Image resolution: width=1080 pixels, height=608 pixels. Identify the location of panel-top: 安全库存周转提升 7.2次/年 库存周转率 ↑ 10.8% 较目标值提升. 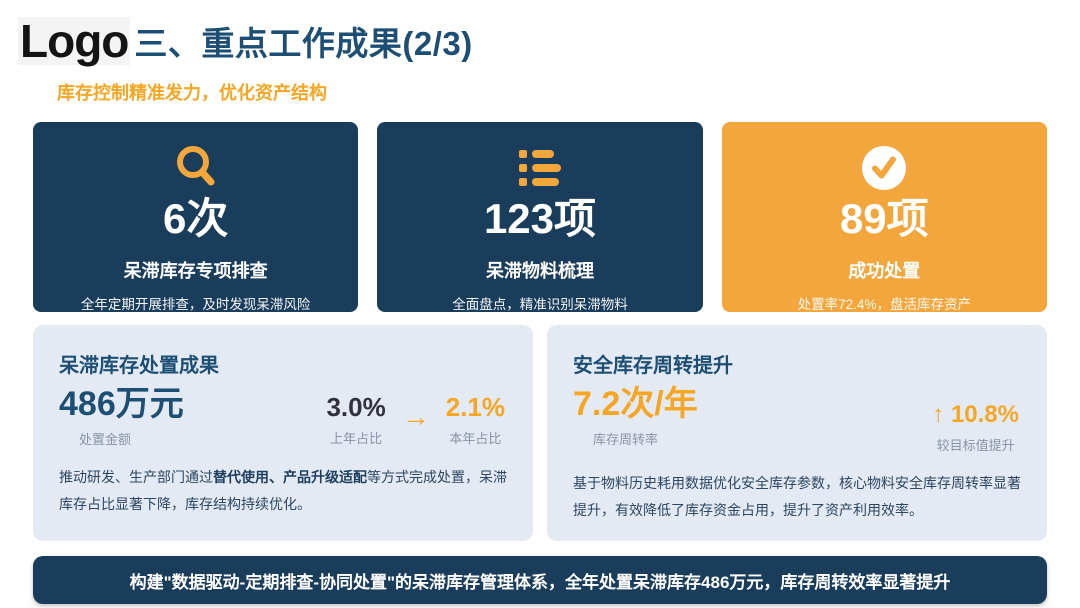
(797, 401).